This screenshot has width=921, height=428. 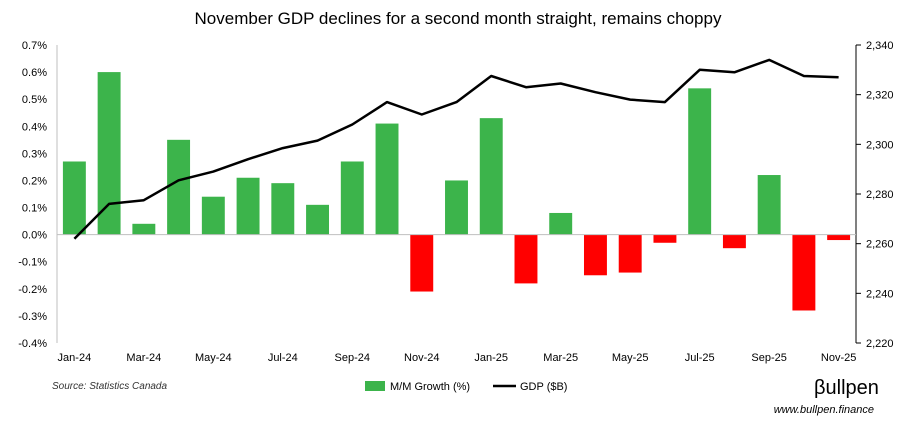 What do you see at coordinates (34, 236) in the screenshot?
I see `y-left-tick-label: 0.0%` at bounding box center [34, 236].